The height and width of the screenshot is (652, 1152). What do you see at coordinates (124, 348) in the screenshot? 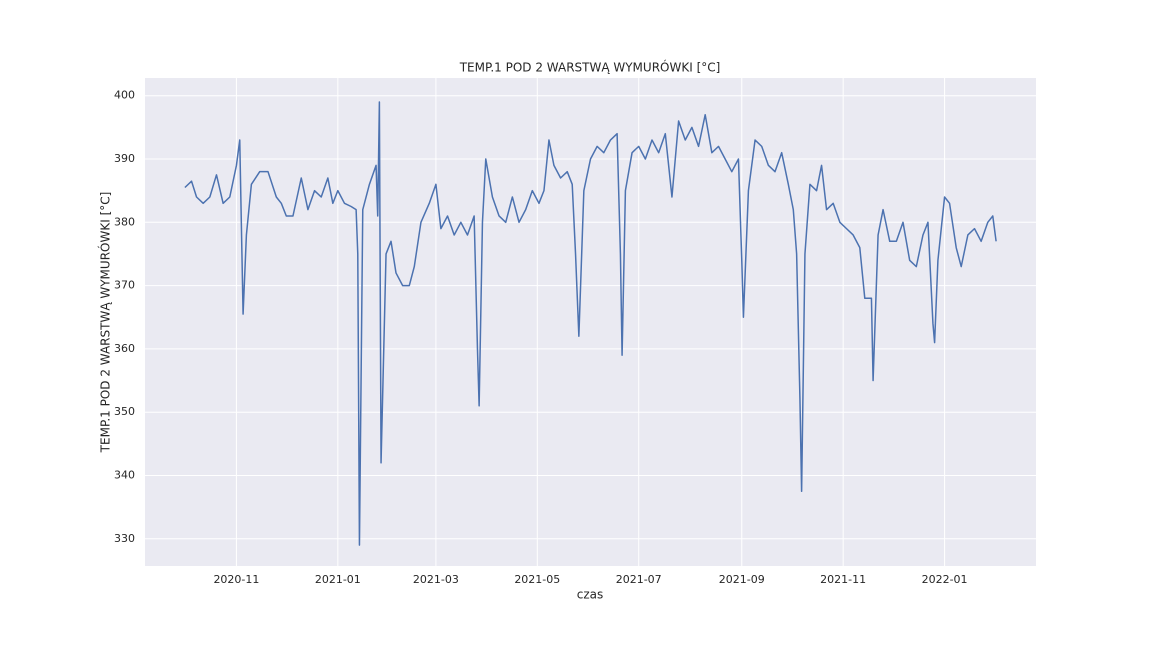
I see `y-tick-label: 360` at bounding box center [124, 348].